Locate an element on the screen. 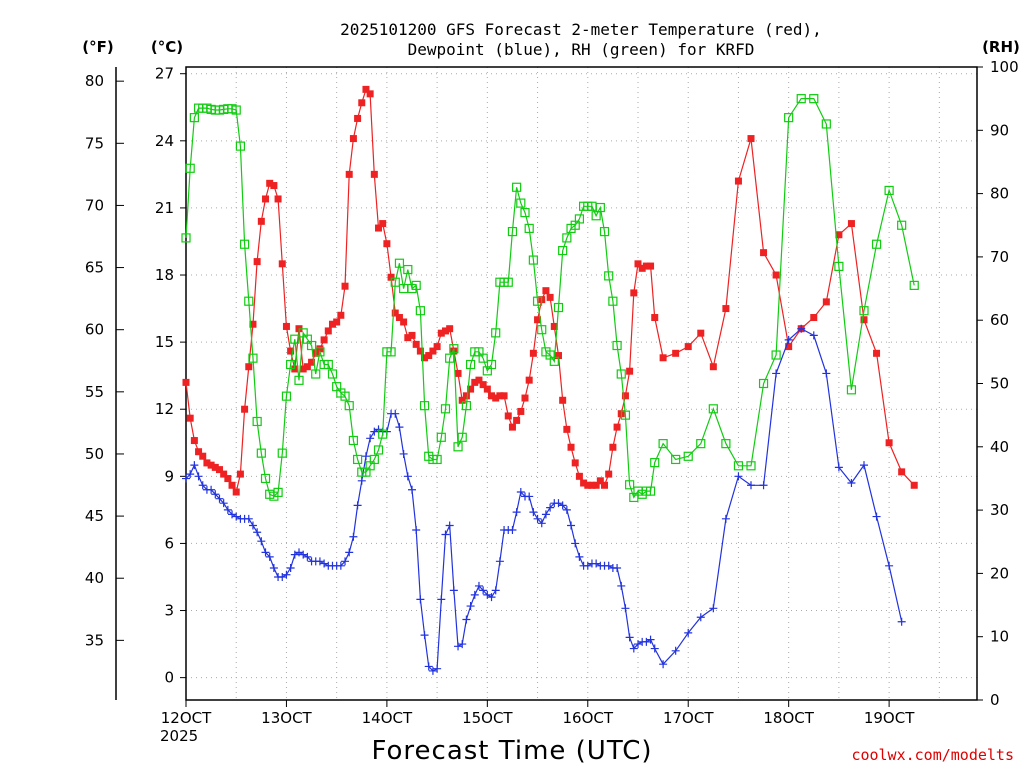 This screenshot has width=1024, height=768. rh-tick-label: 30 is located at coordinates (999, 510).